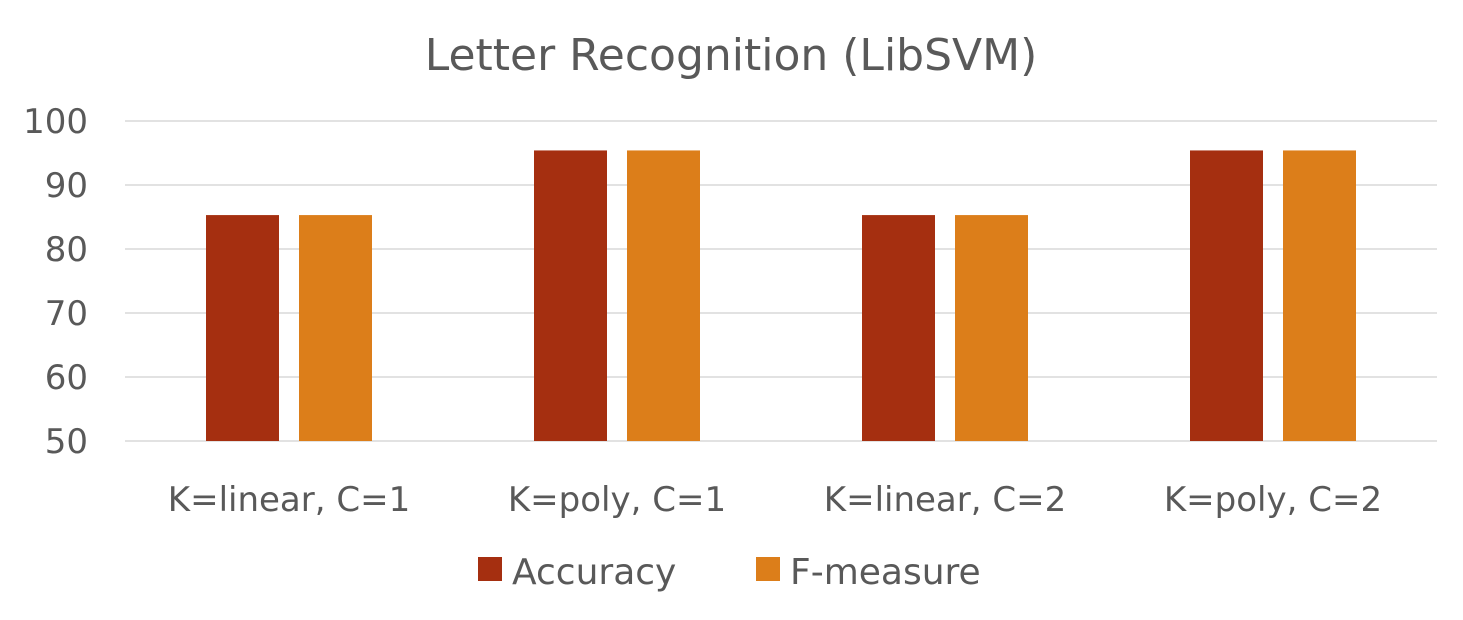  Describe the element at coordinates (594, 572) in the screenshot. I see `legend-label: Accuracy` at that location.